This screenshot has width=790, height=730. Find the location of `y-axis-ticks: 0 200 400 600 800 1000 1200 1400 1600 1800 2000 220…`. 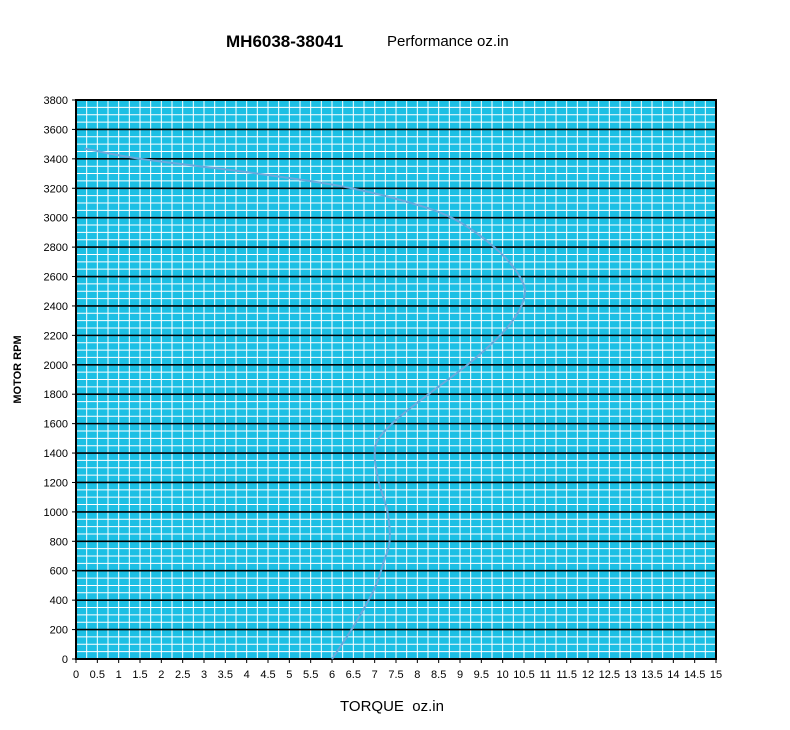

y-axis-ticks: 0 200 400 600 800 1000 1200 1400 1600 1800 2000 220… is located at coordinates (60, 380).